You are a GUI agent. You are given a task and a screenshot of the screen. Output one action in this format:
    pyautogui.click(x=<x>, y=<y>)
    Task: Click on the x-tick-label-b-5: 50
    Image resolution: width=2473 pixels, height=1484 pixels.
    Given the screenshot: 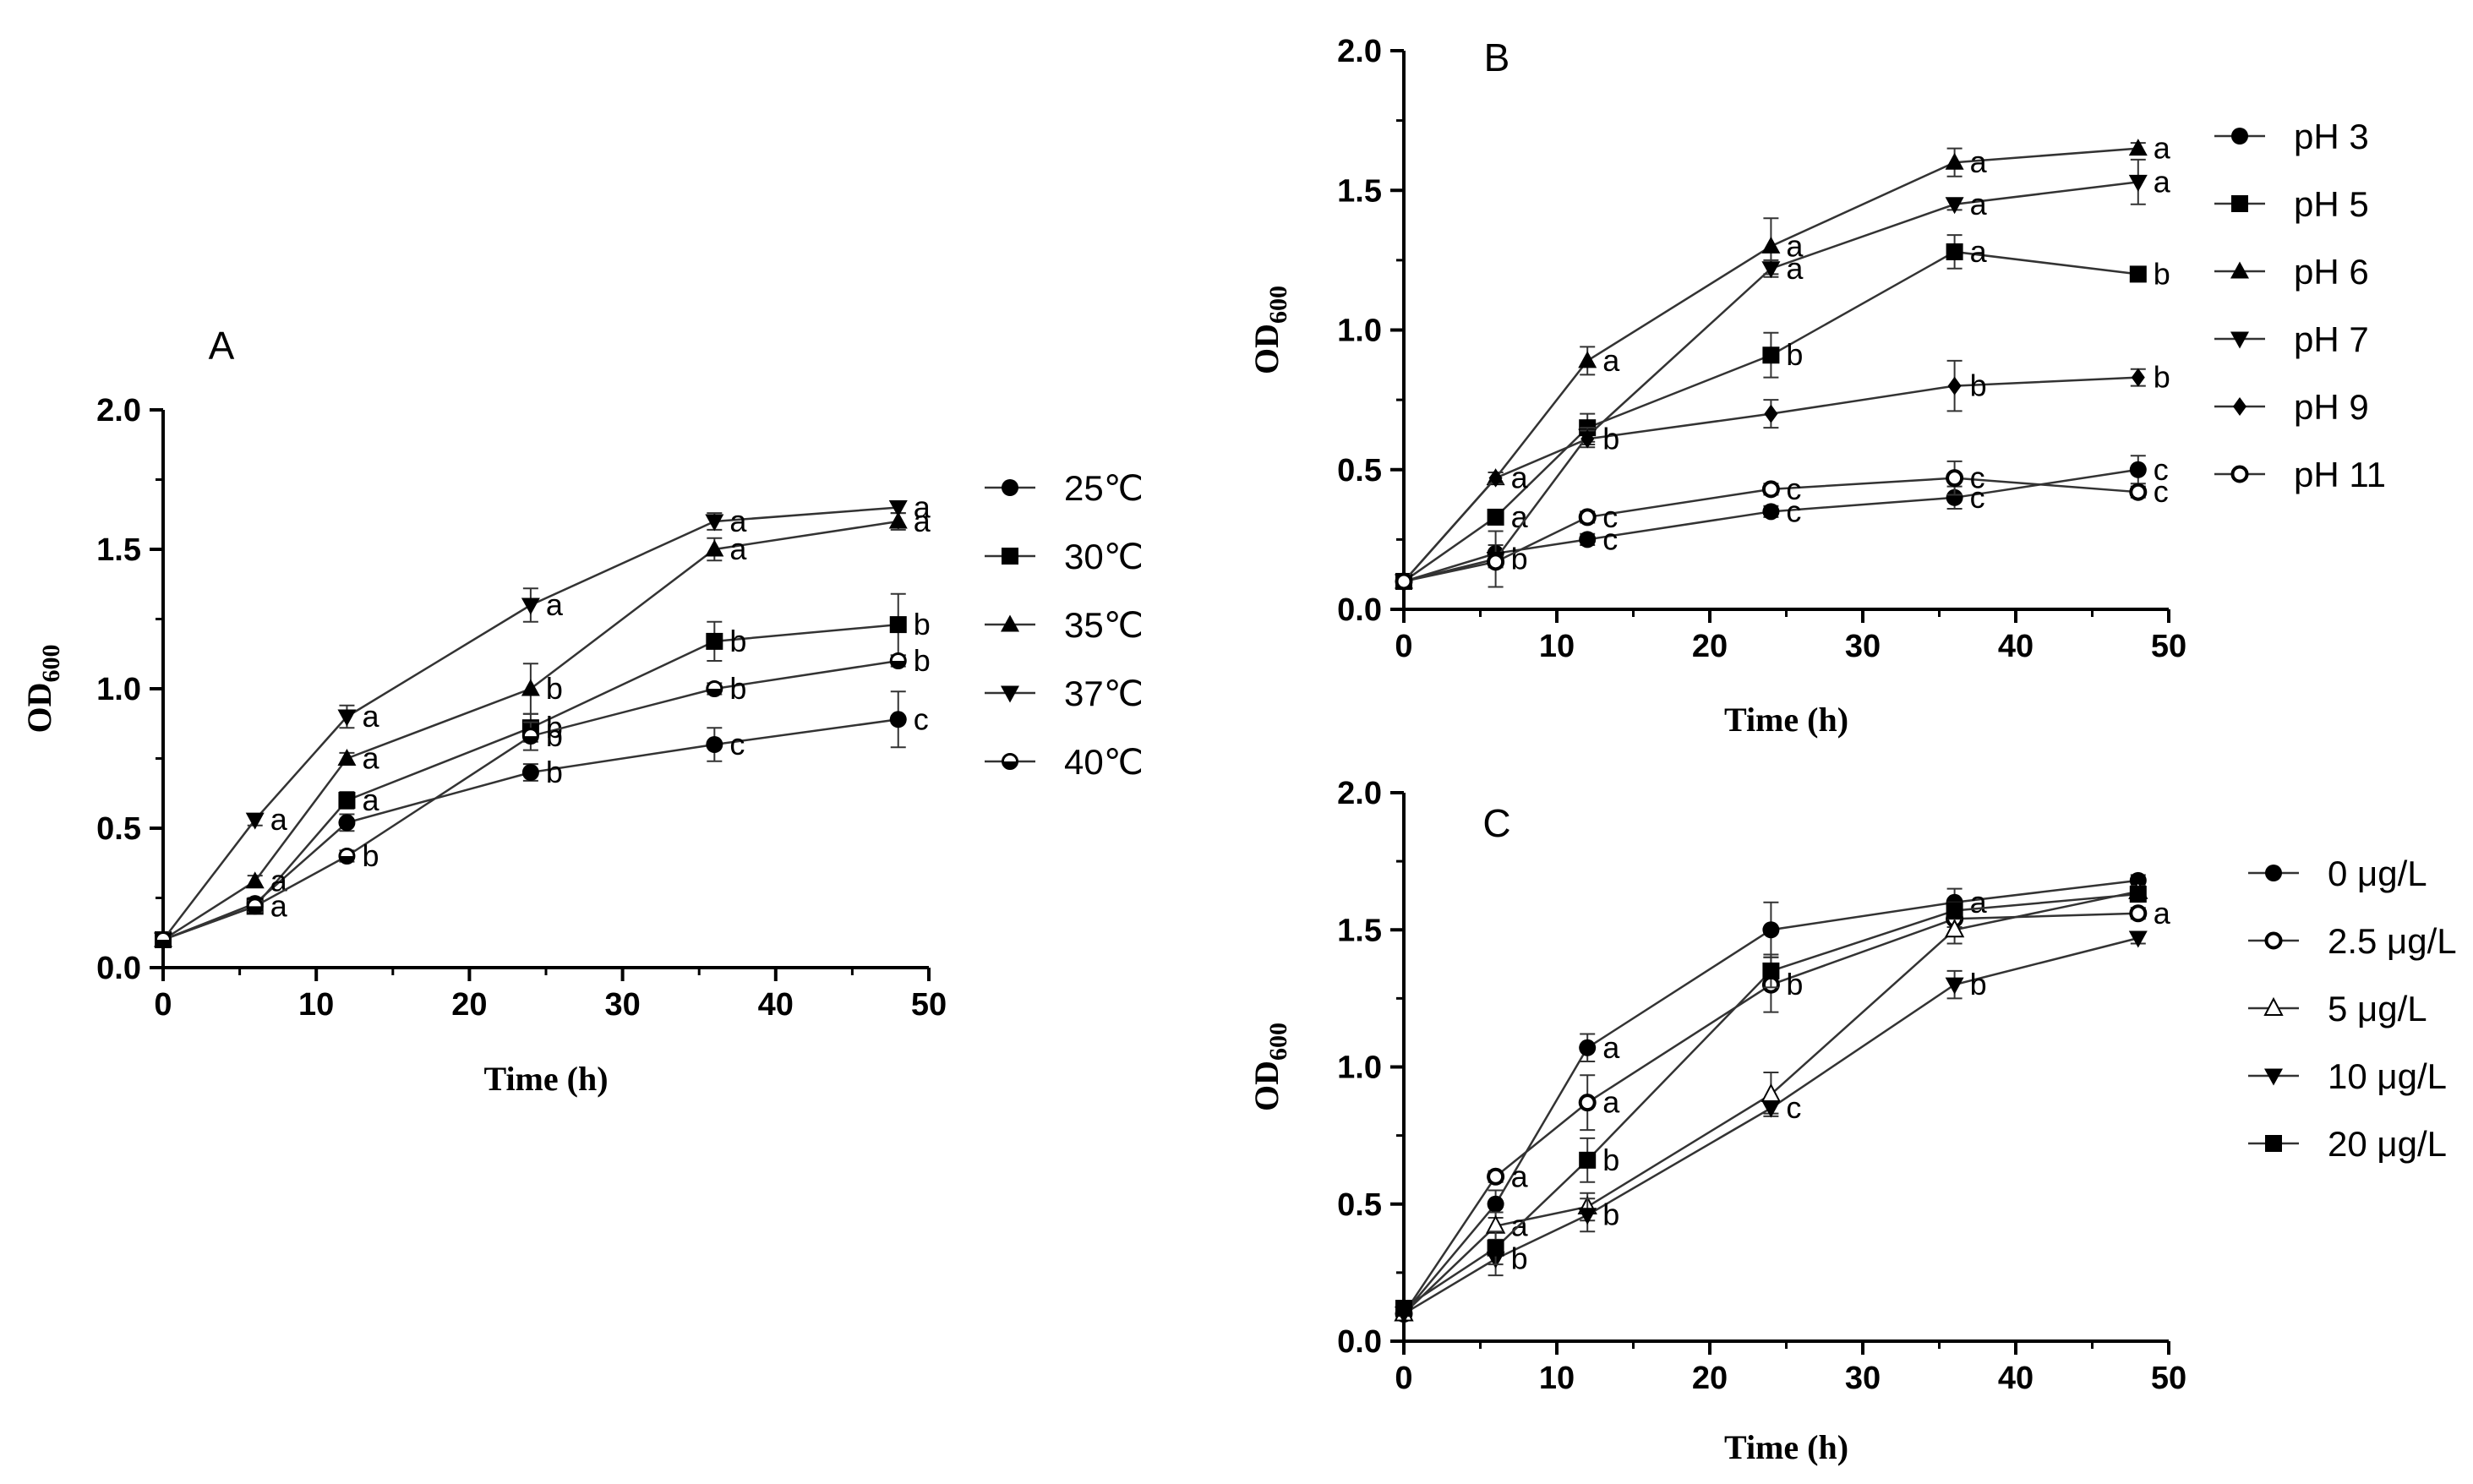 What is the action you would take?
    pyautogui.click(x=2168, y=647)
    